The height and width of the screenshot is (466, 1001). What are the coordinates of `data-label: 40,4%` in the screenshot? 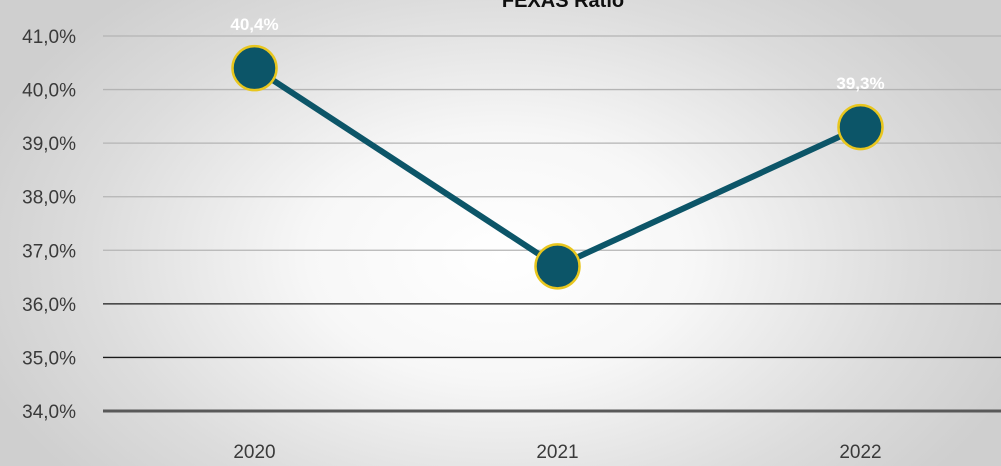 It's located at (254, 24).